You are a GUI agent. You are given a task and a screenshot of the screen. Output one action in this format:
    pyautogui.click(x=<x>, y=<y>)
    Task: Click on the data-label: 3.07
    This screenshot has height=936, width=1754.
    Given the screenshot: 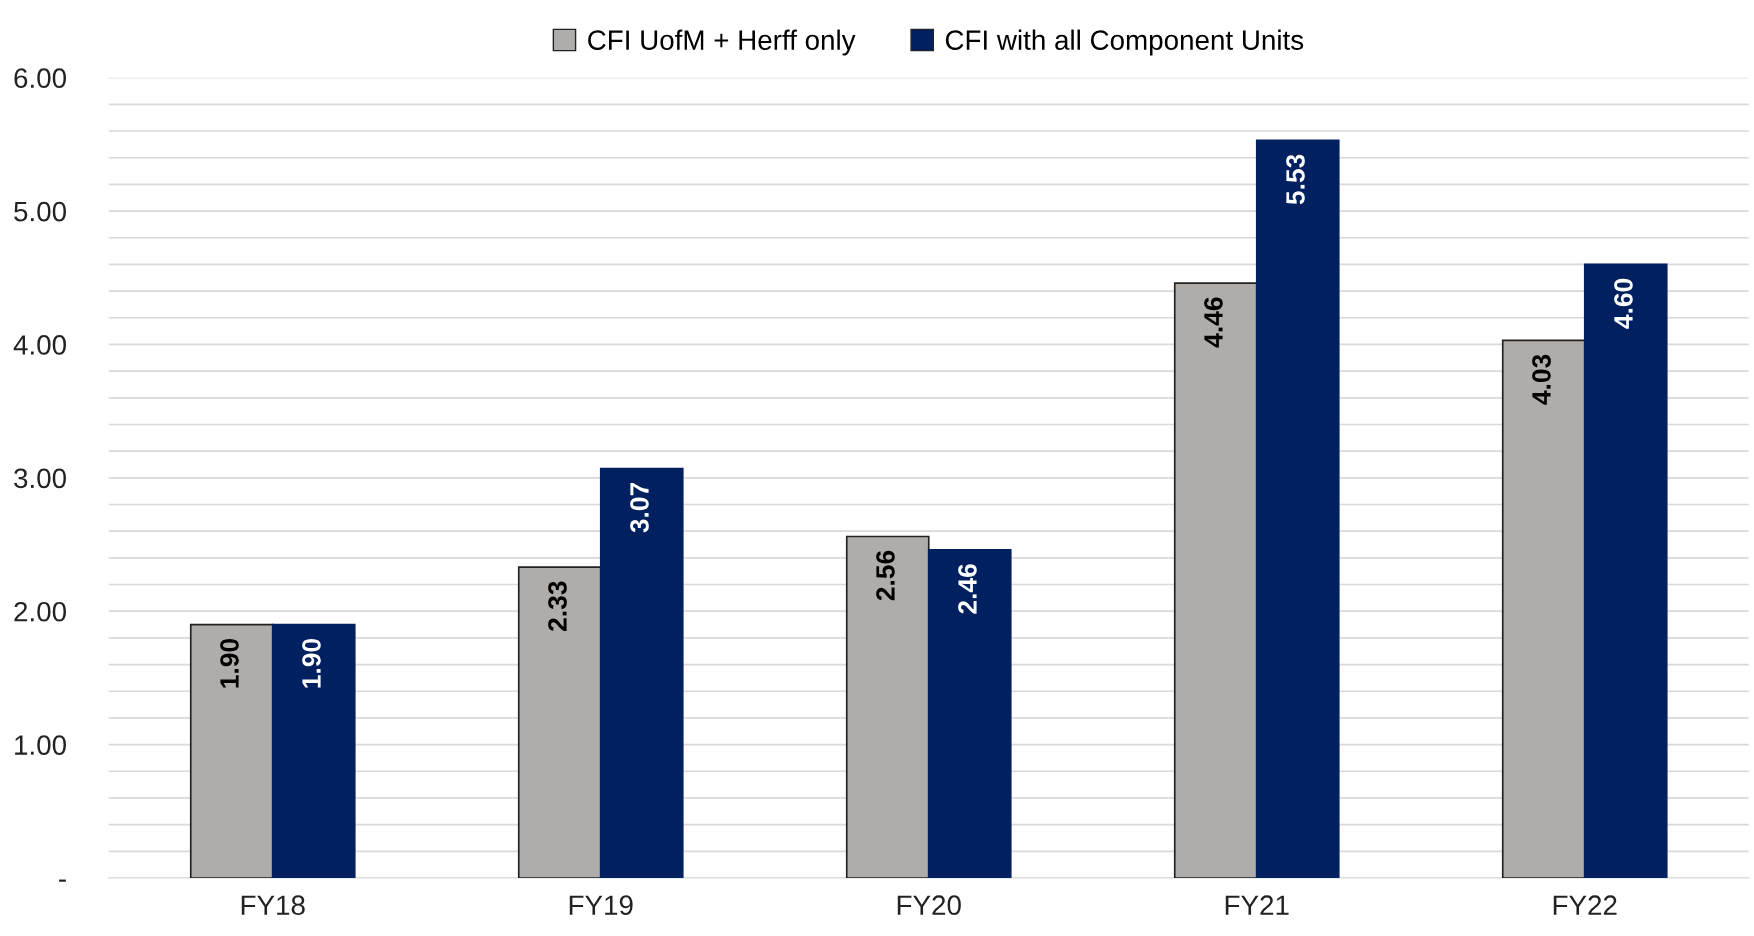 What is the action you would take?
    pyautogui.click(x=639, y=507)
    